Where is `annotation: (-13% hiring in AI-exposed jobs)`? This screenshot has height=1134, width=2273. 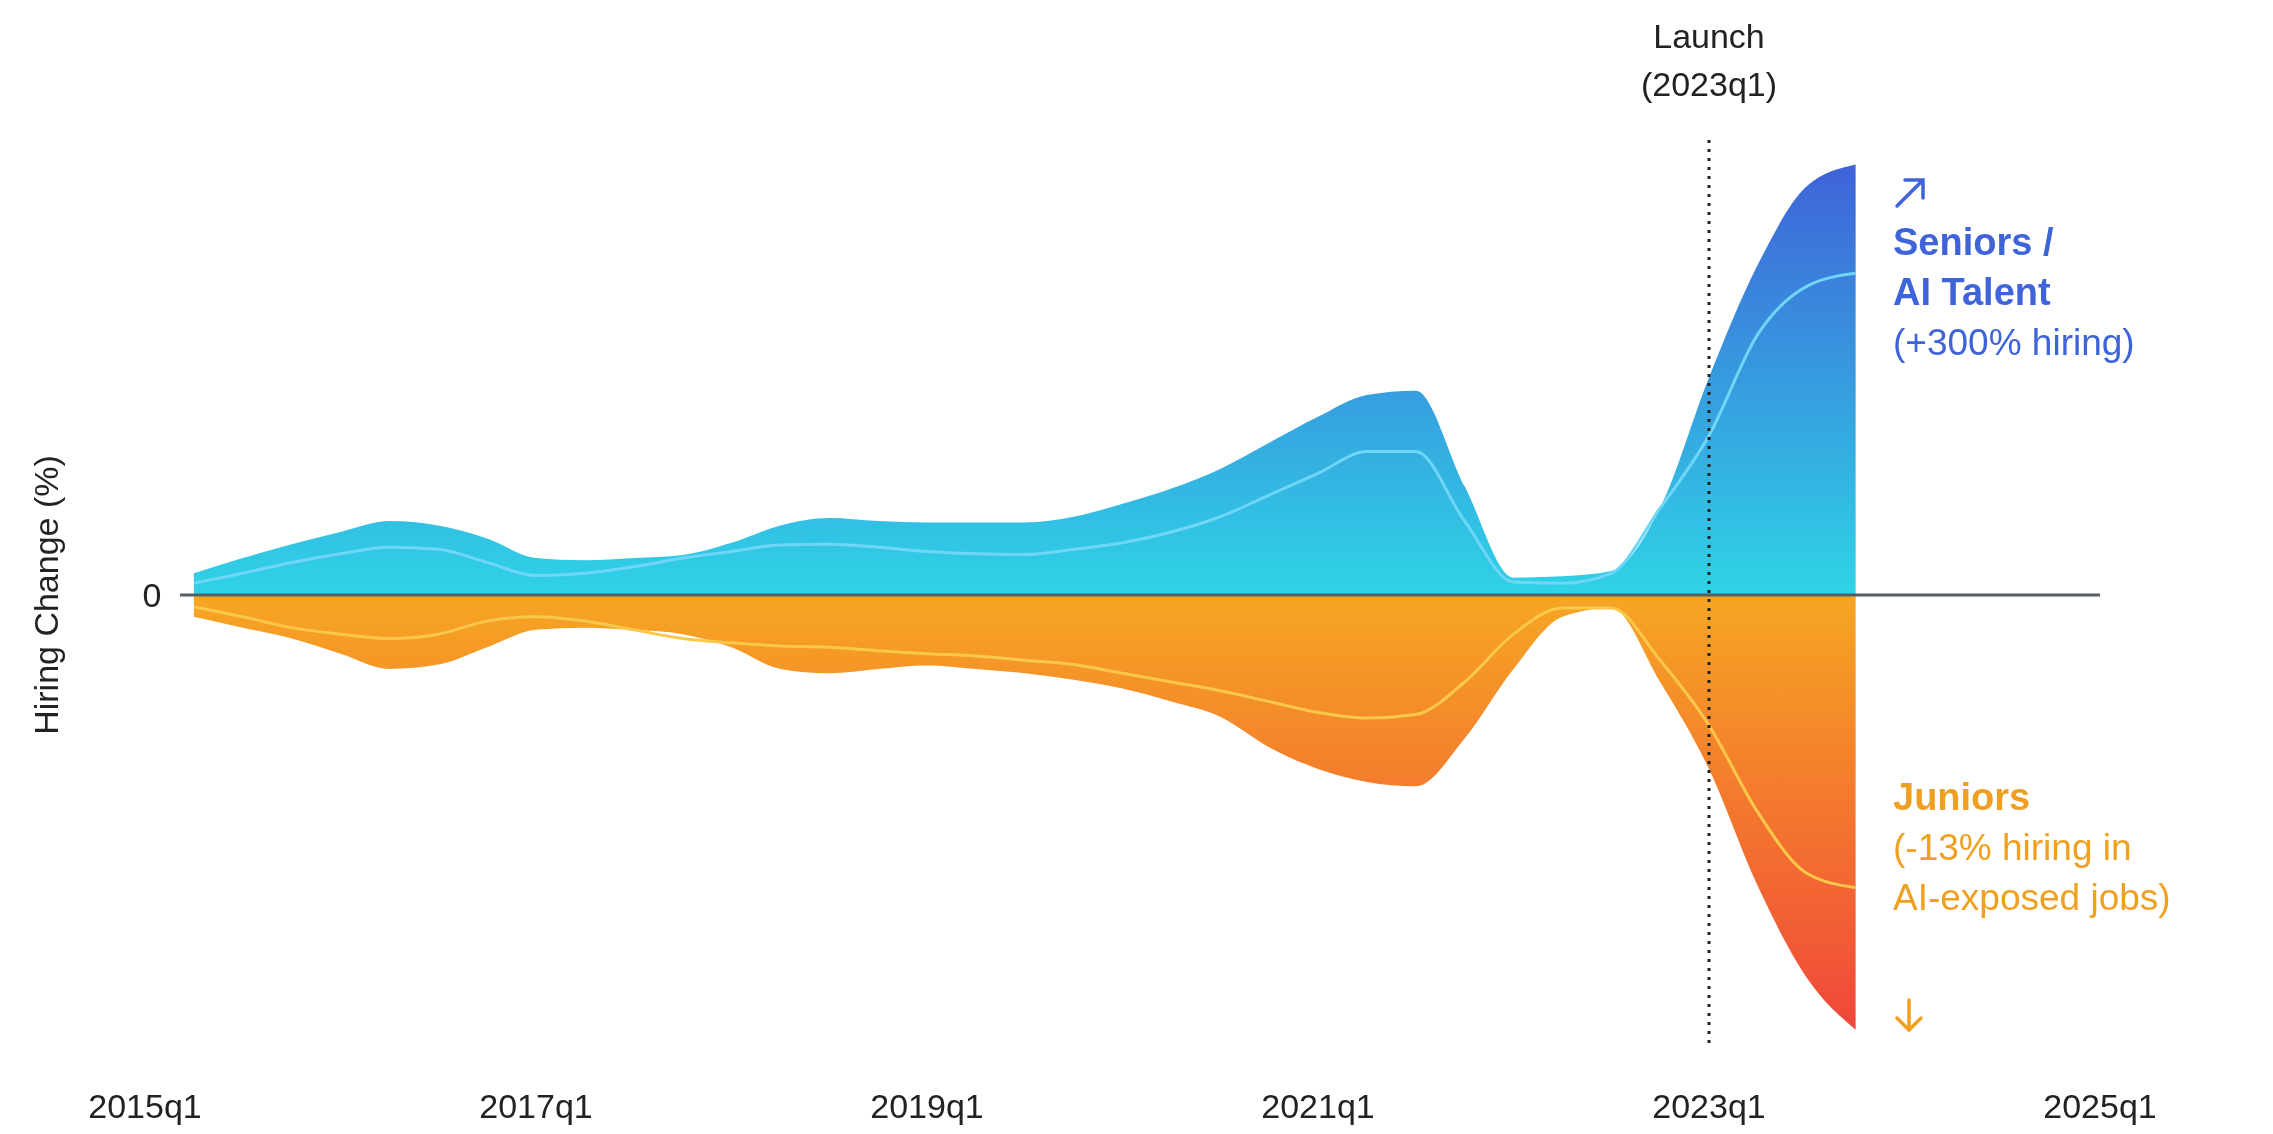 annotation: (-13% hiring in AI-exposed jobs) is located at coordinates (2032, 872).